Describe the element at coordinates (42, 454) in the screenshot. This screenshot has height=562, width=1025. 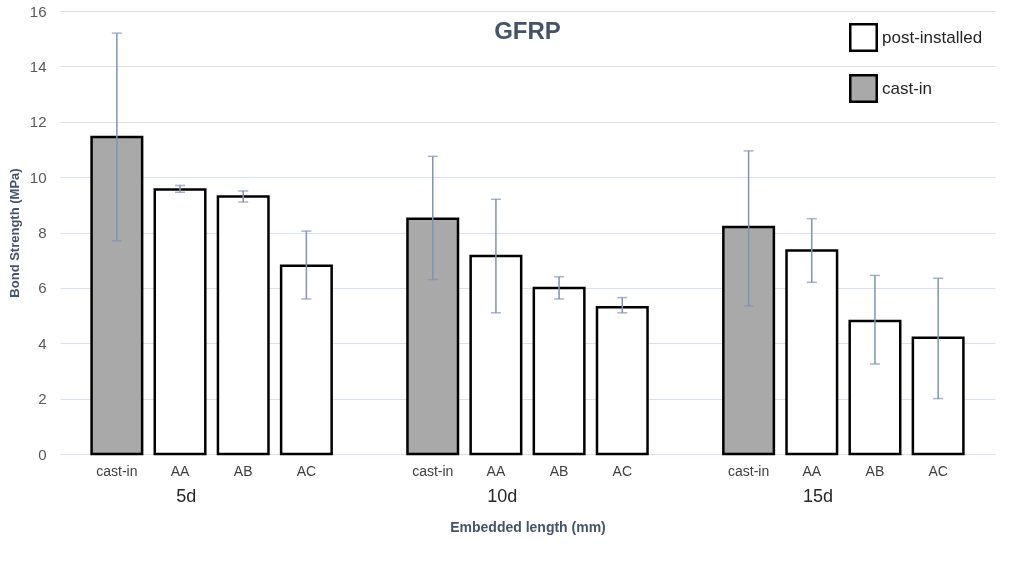
I see `y-tick-label: 0` at that location.